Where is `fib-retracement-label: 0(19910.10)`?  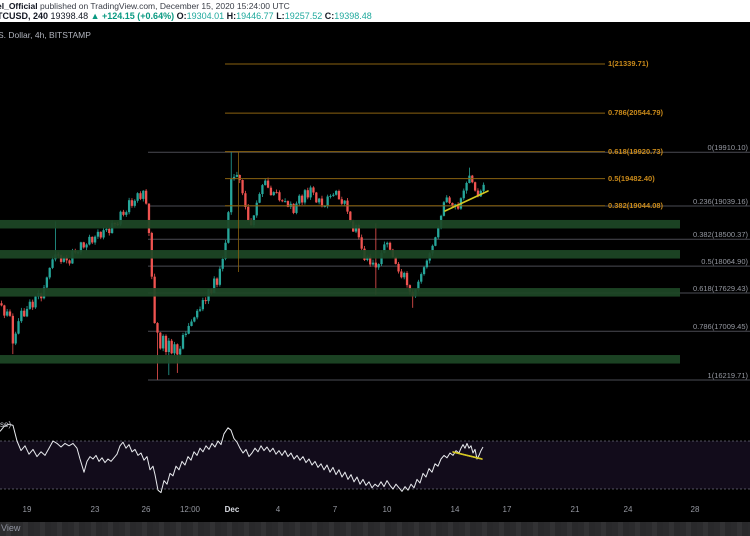 fib-retracement-label: 0(19910.10) is located at coordinates (727, 148).